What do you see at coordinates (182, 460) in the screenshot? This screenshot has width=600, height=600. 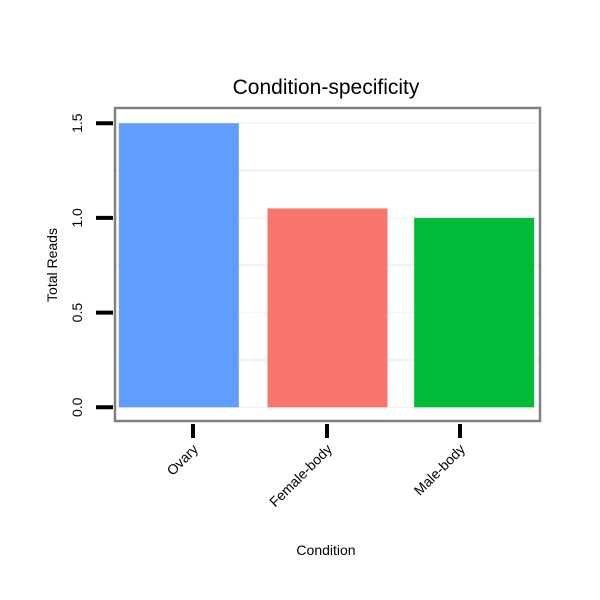 I see `x-tick-label: Ovary` at bounding box center [182, 460].